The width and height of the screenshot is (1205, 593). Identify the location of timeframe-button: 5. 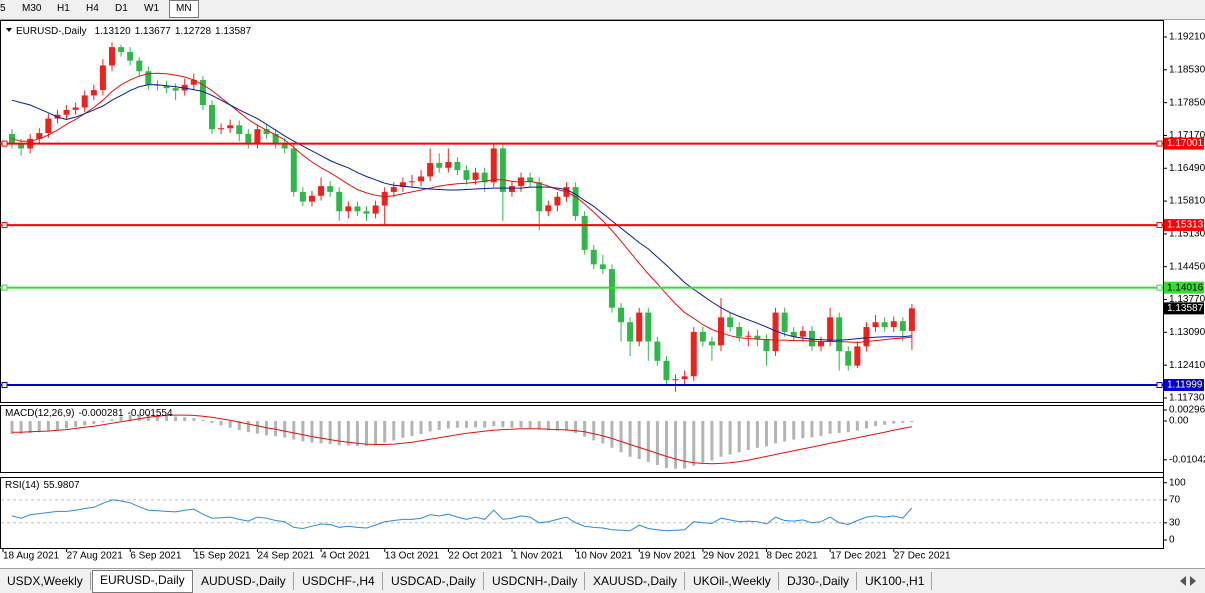
(3, 8).